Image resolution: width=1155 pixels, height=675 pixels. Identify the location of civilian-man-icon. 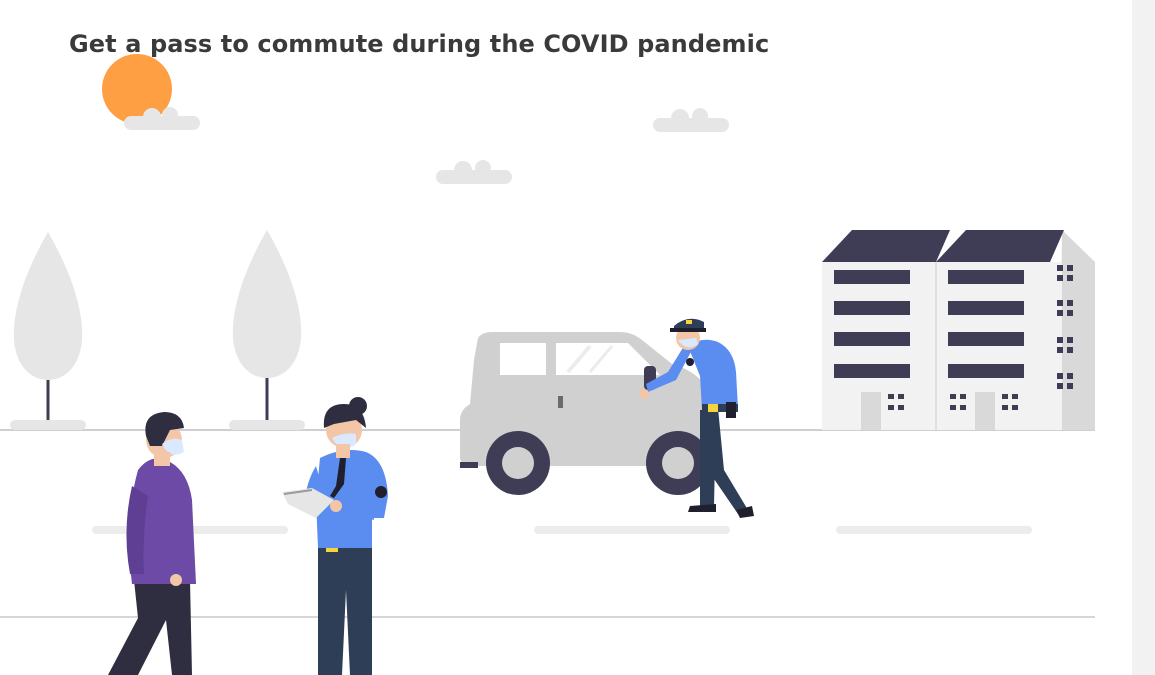
(152, 543).